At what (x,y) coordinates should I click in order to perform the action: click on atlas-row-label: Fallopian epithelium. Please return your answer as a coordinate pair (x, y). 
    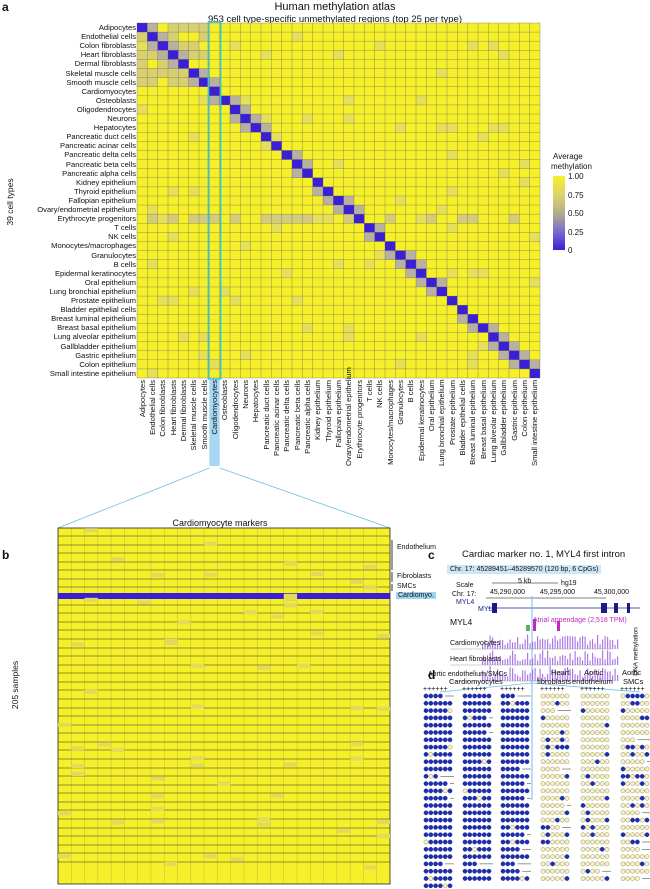
    Looking at the image, I should click on (102, 200).